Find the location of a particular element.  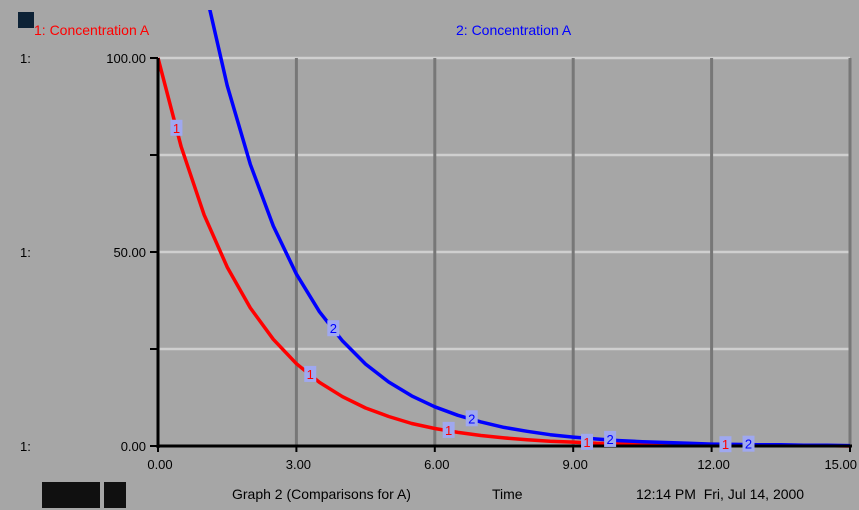

graph-title: Graph 2 (Comparisons for A) is located at coordinates (321, 494).